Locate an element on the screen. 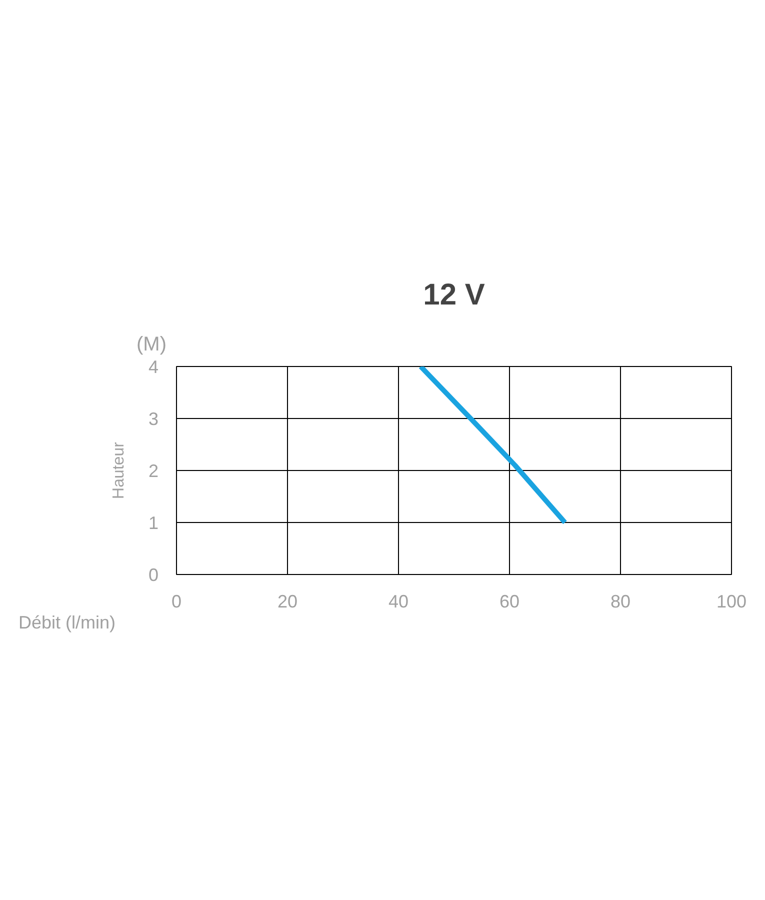 This screenshot has height=900, width=765. x-tick-label: 0 is located at coordinates (176, 602).